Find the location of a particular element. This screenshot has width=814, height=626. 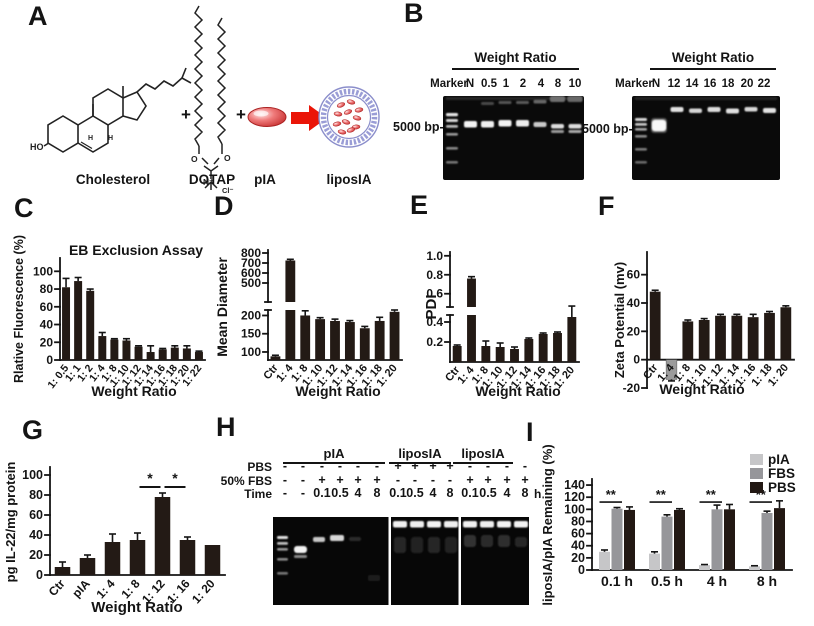

gel-b-right-lane-label: 14 is located at coordinates (692, 84).